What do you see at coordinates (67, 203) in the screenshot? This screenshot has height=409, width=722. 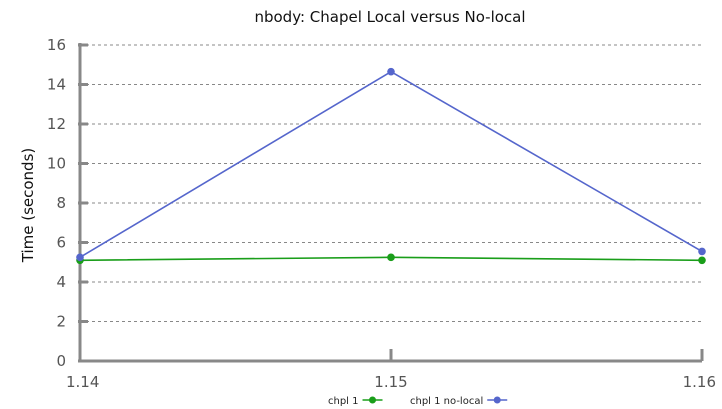 I see `y-ticks: 0 2 4 6 8 10 12 14 16` at bounding box center [67, 203].